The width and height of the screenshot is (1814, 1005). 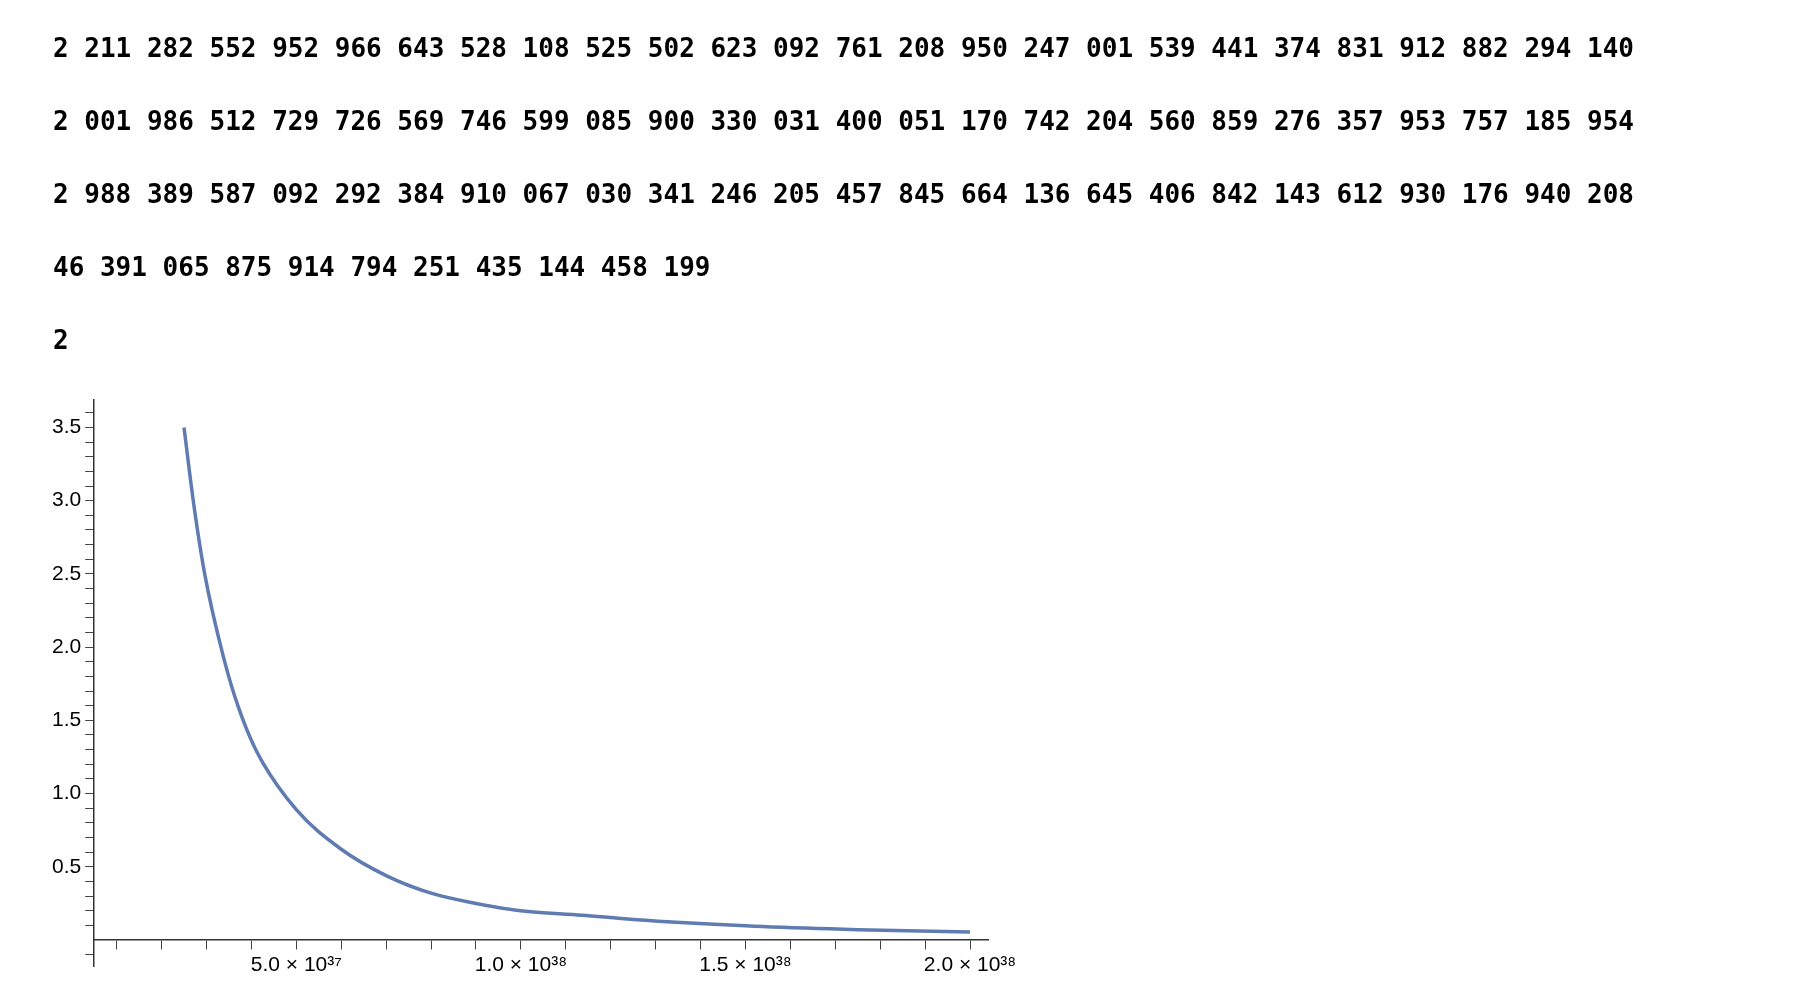 I want to click on y-tick-label: 3.0, so click(x=66, y=499).